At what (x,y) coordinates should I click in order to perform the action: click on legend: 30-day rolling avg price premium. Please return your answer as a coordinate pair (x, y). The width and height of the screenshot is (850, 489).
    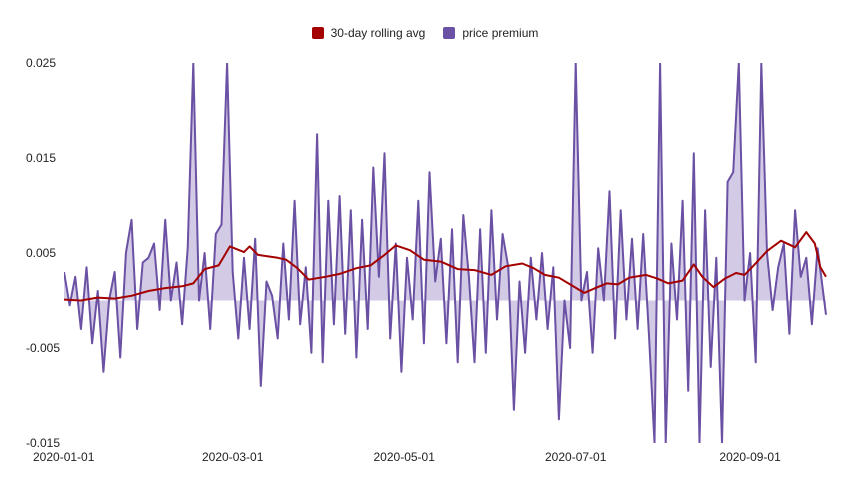
    Looking at the image, I should click on (425, 33).